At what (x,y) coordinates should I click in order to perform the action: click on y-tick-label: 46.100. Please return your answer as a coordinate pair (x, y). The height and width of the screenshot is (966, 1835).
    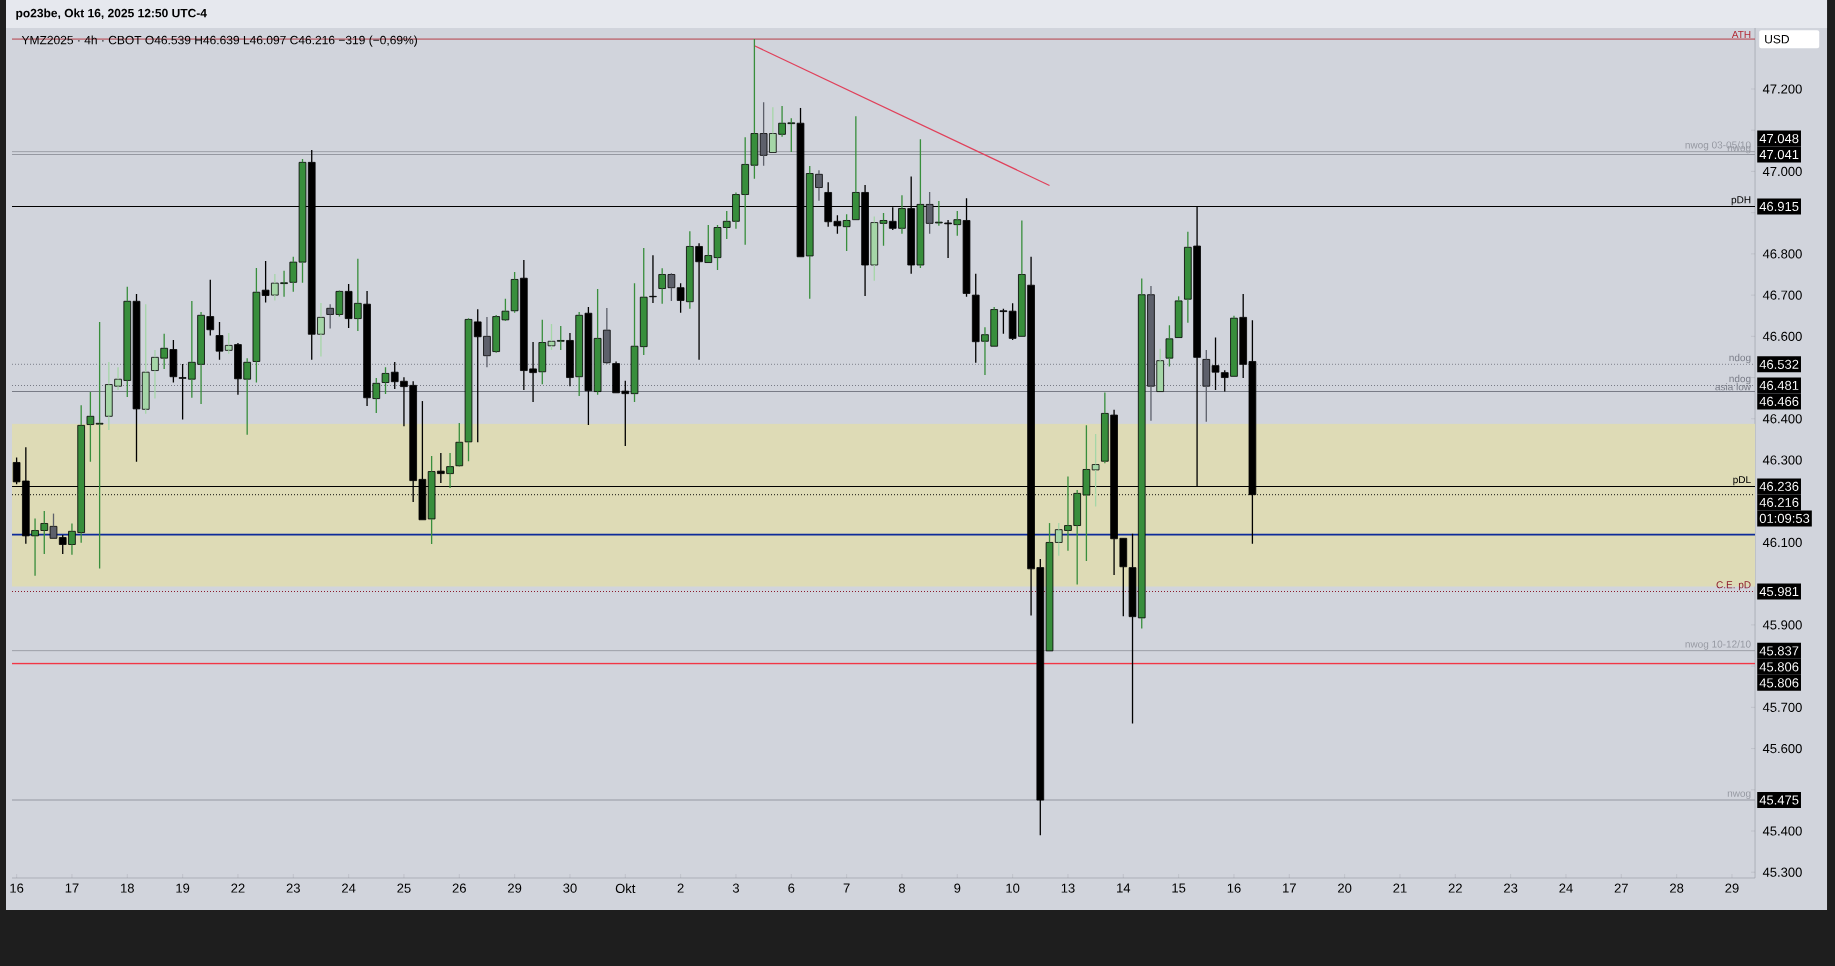
    Looking at the image, I should click on (1782, 542).